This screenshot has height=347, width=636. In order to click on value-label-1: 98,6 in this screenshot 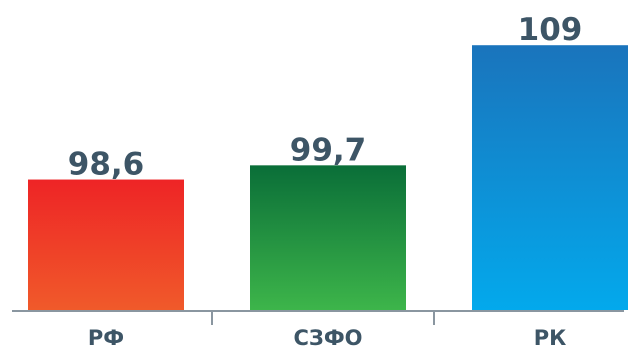, I will do `click(106, 165)`.